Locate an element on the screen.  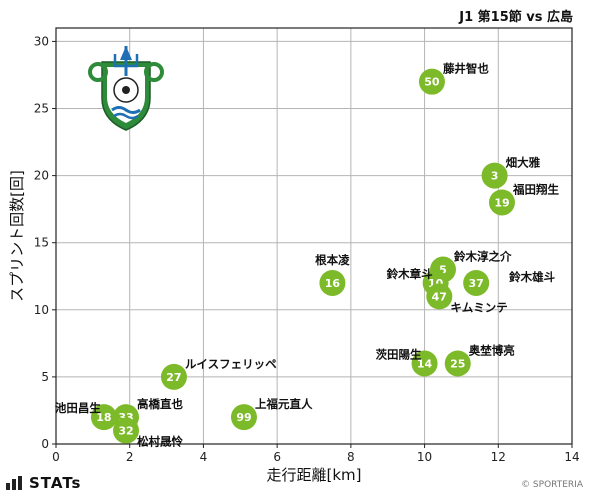
bar-chart-icon is located at coordinates (15, 483).